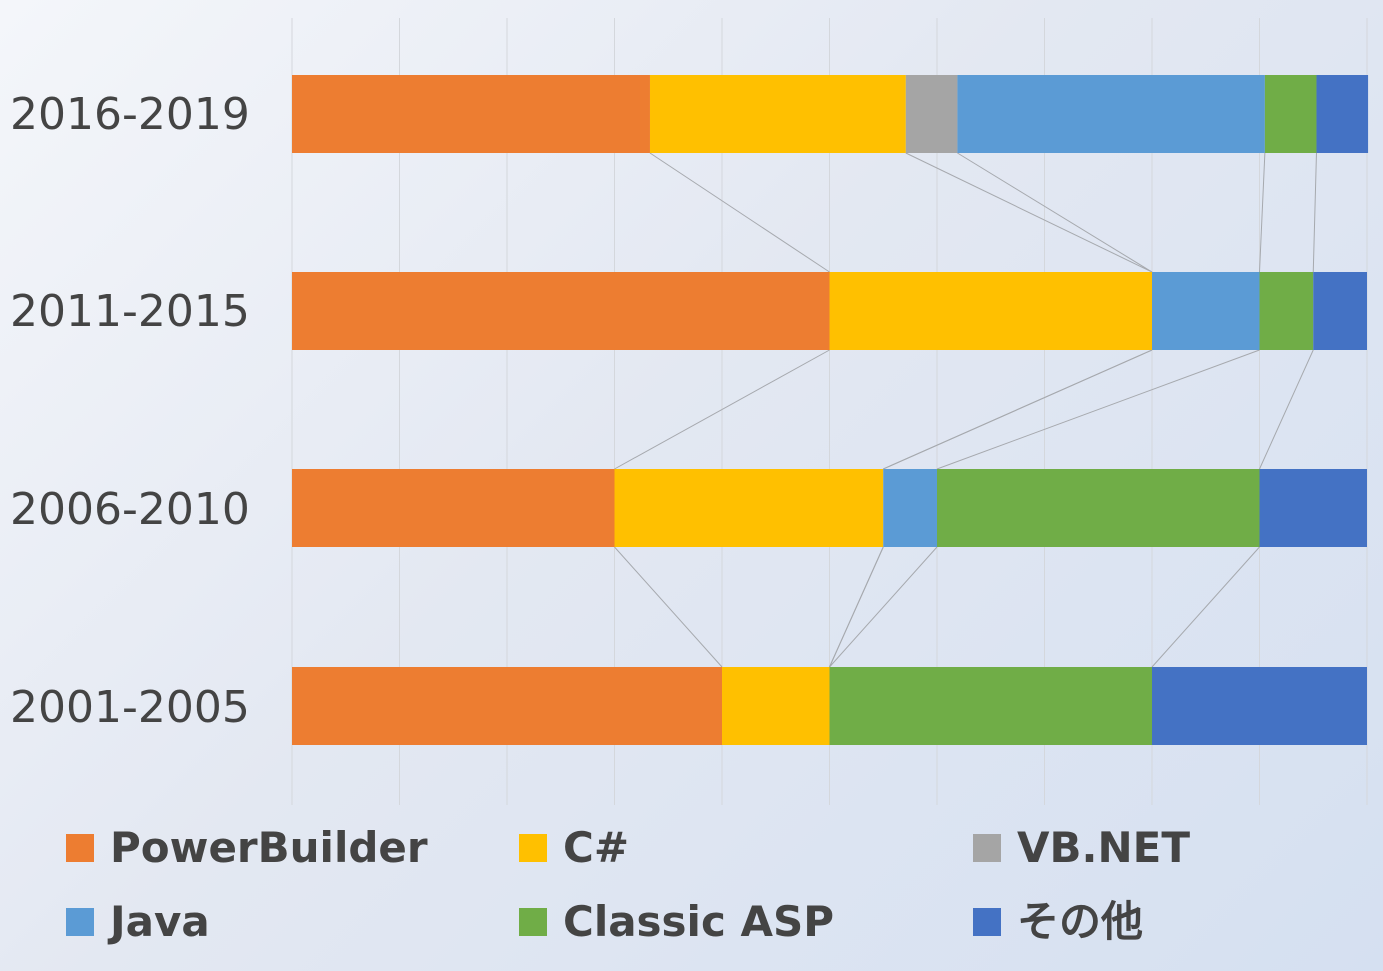 This screenshot has width=1383, height=971. I want to click on legend-label: その他, so click(1080, 921).